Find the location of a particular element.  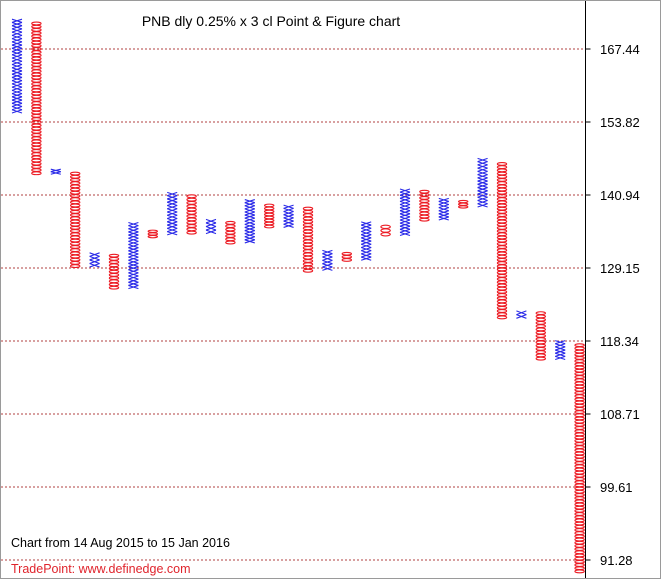

y-tick-label: 153.82 is located at coordinates (620, 122).